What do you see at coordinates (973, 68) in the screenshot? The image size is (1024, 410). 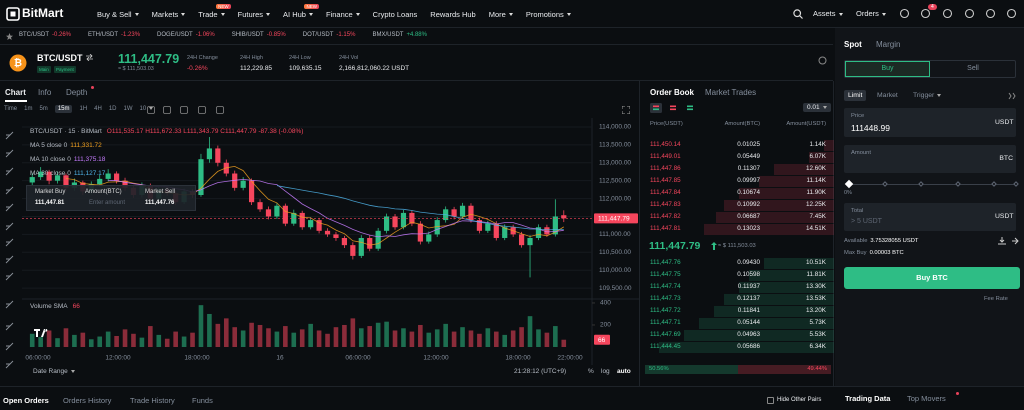 I see `side-sell: Sell` at bounding box center [973, 68].